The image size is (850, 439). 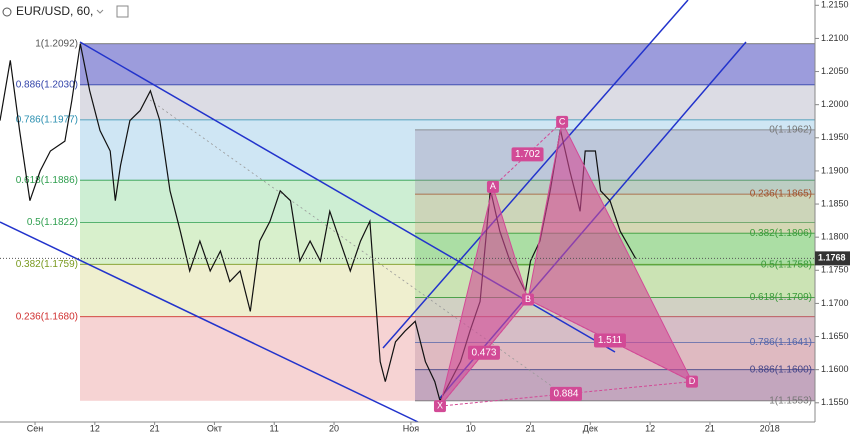 I want to click on dropdown-icon, so click(x=100, y=11).